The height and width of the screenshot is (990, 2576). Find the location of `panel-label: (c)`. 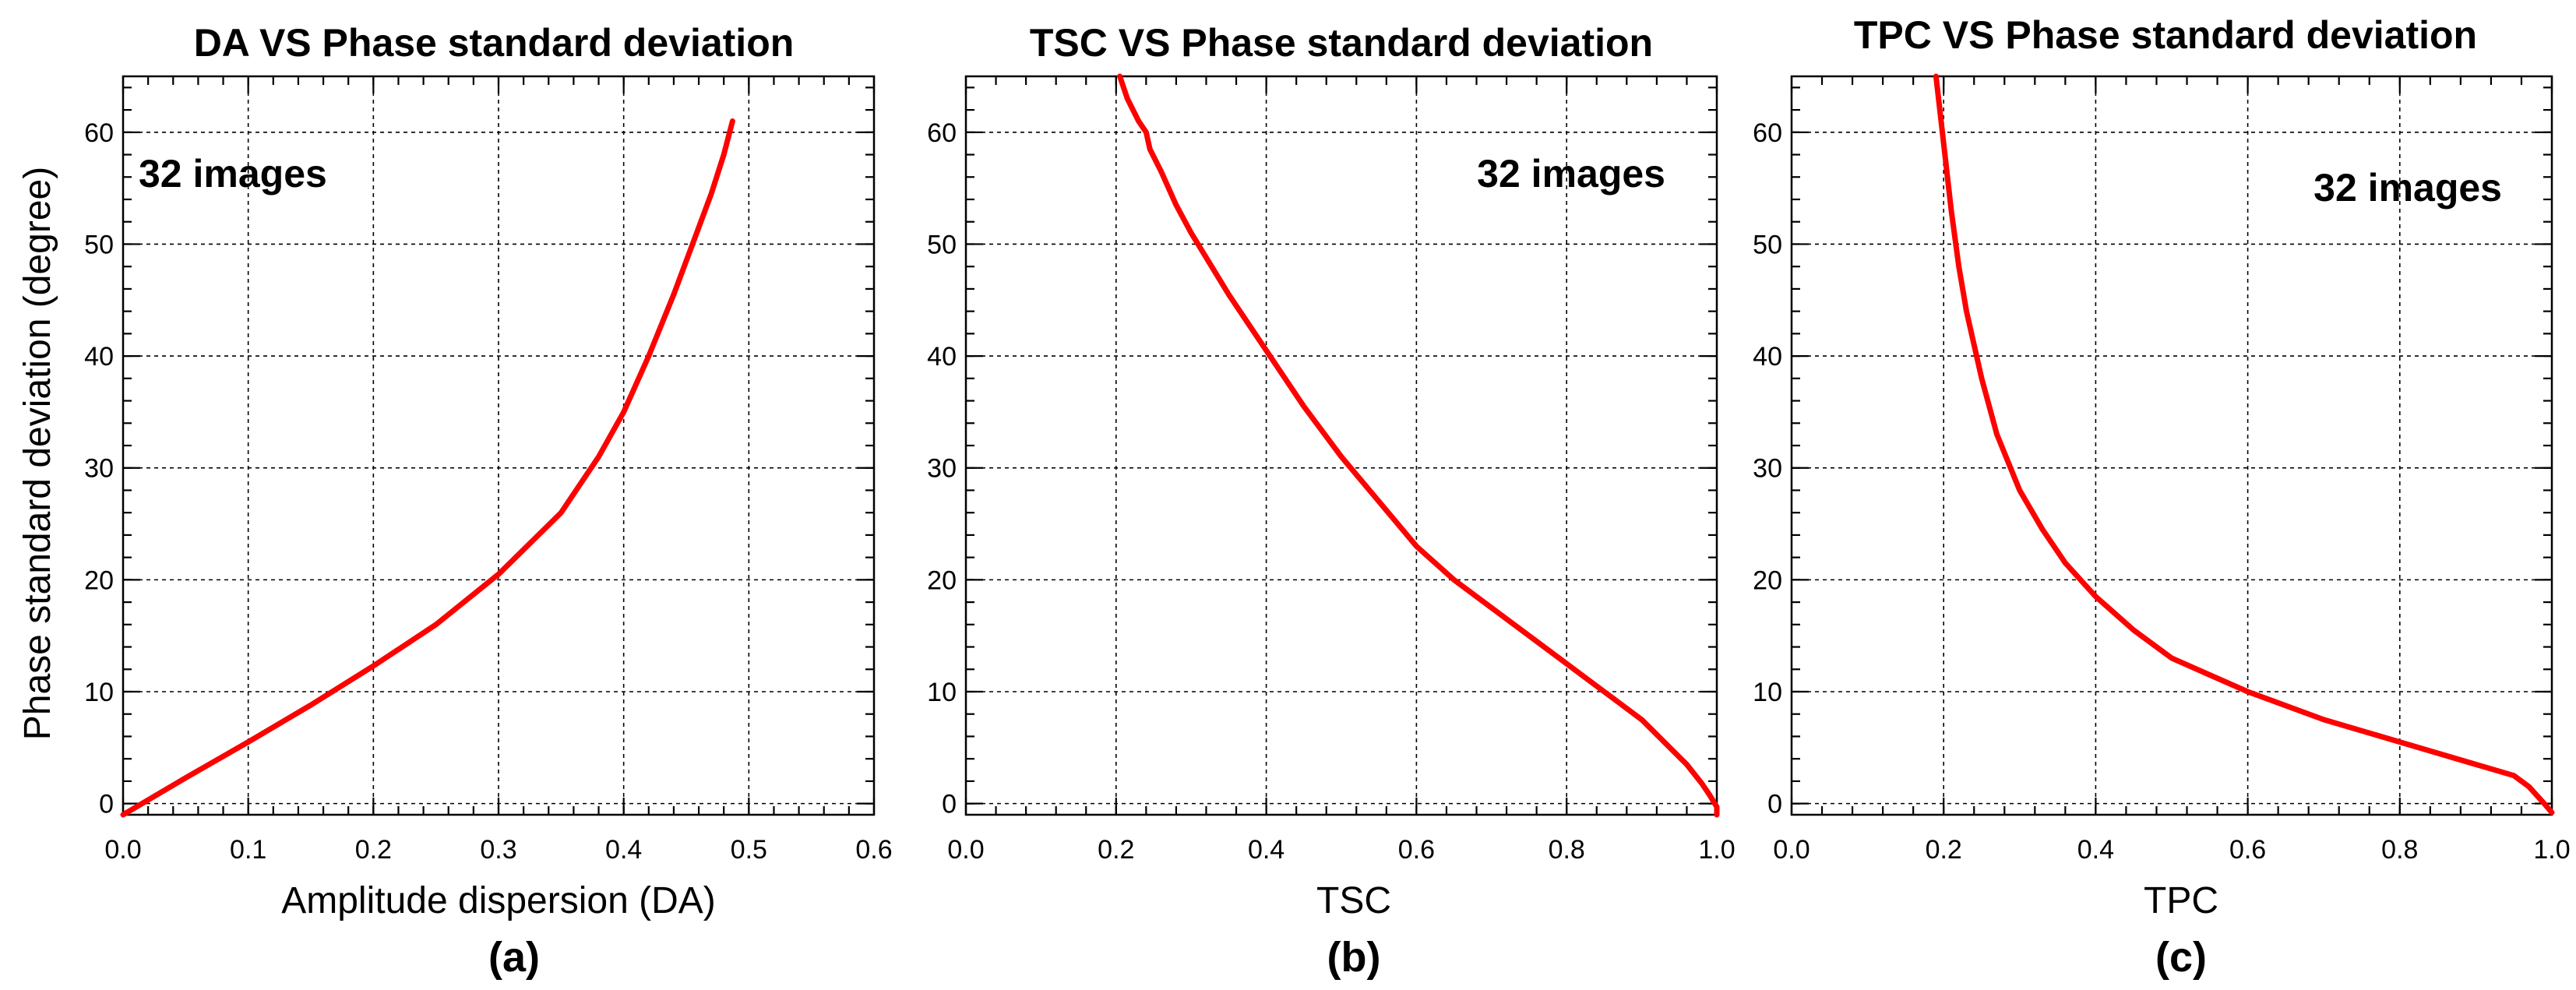

panel-label: (c) is located at coordinates (2181, 957).